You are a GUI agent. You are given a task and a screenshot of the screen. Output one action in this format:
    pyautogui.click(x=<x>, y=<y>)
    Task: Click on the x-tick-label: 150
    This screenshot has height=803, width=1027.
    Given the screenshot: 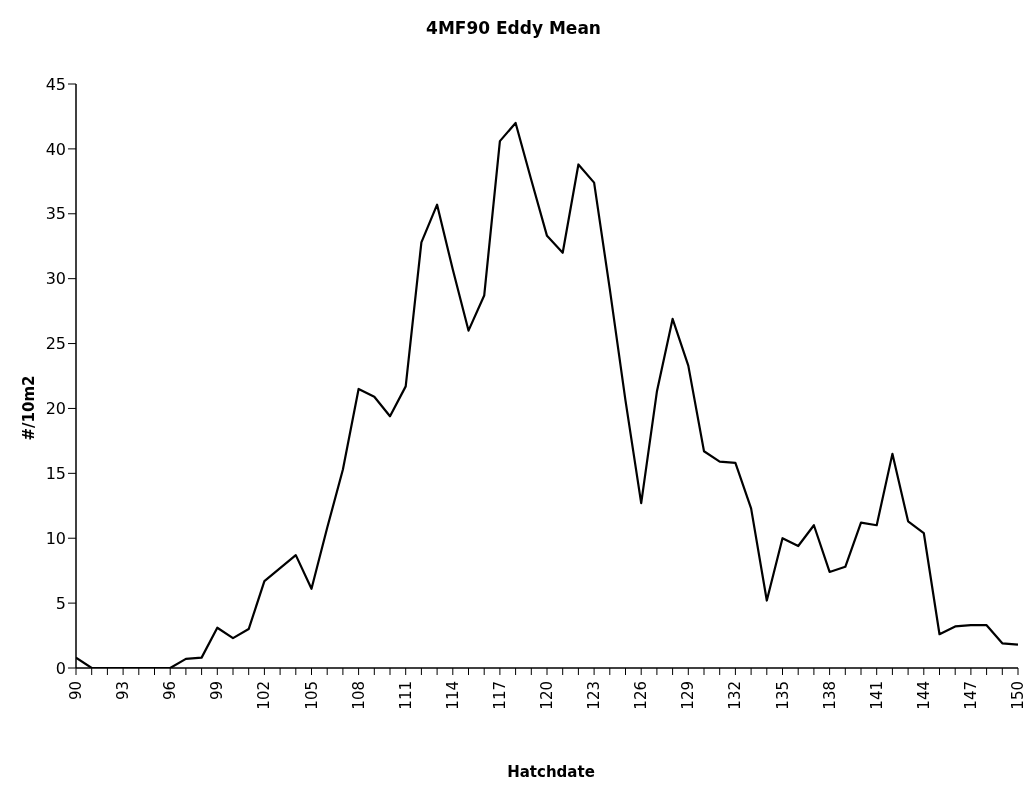 What is the action you would take?
    pyautogui.click(x=1018, y=695)
    